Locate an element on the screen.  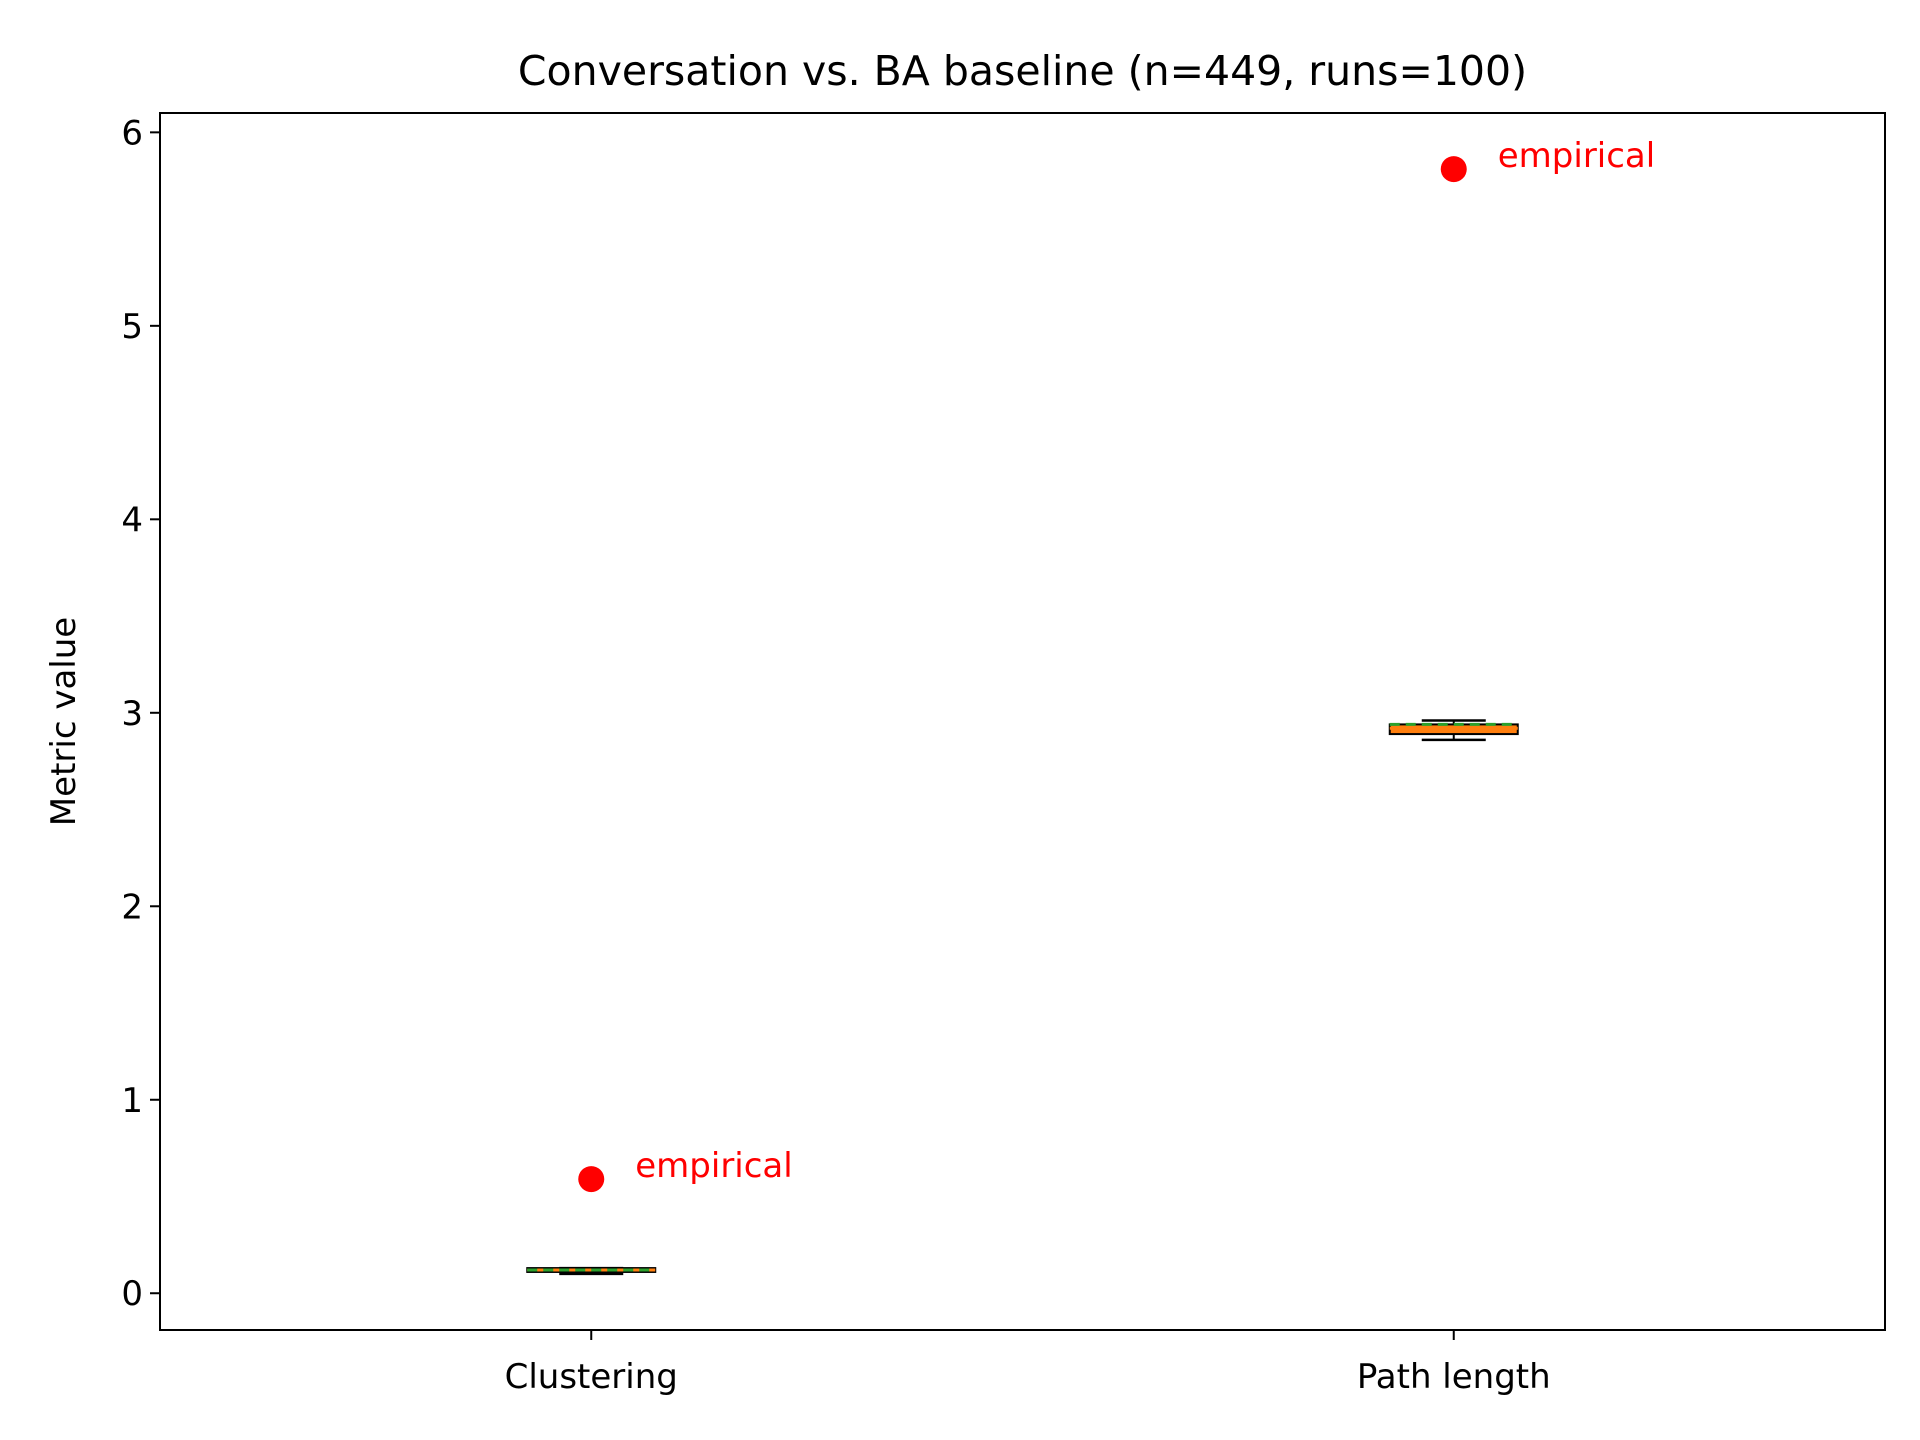
y-tick-label: 5 is located at coordinates (132, 327).